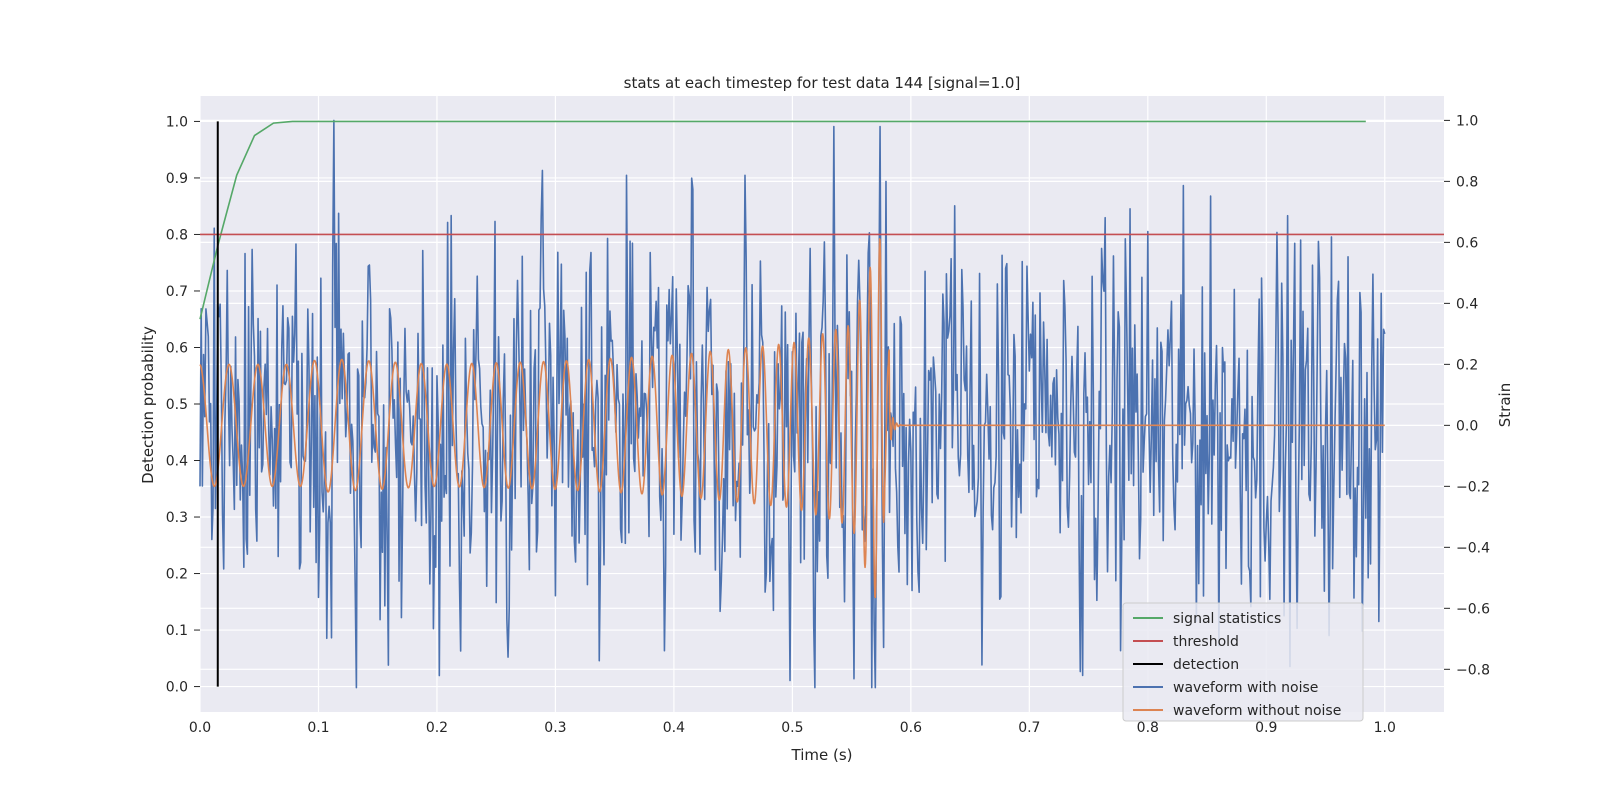 The width and height of the screenshot is (1600, 800). Describe the element at coordinates (792, 728) in the screenshot. I see `x-tick-label: 0.5` at that location.